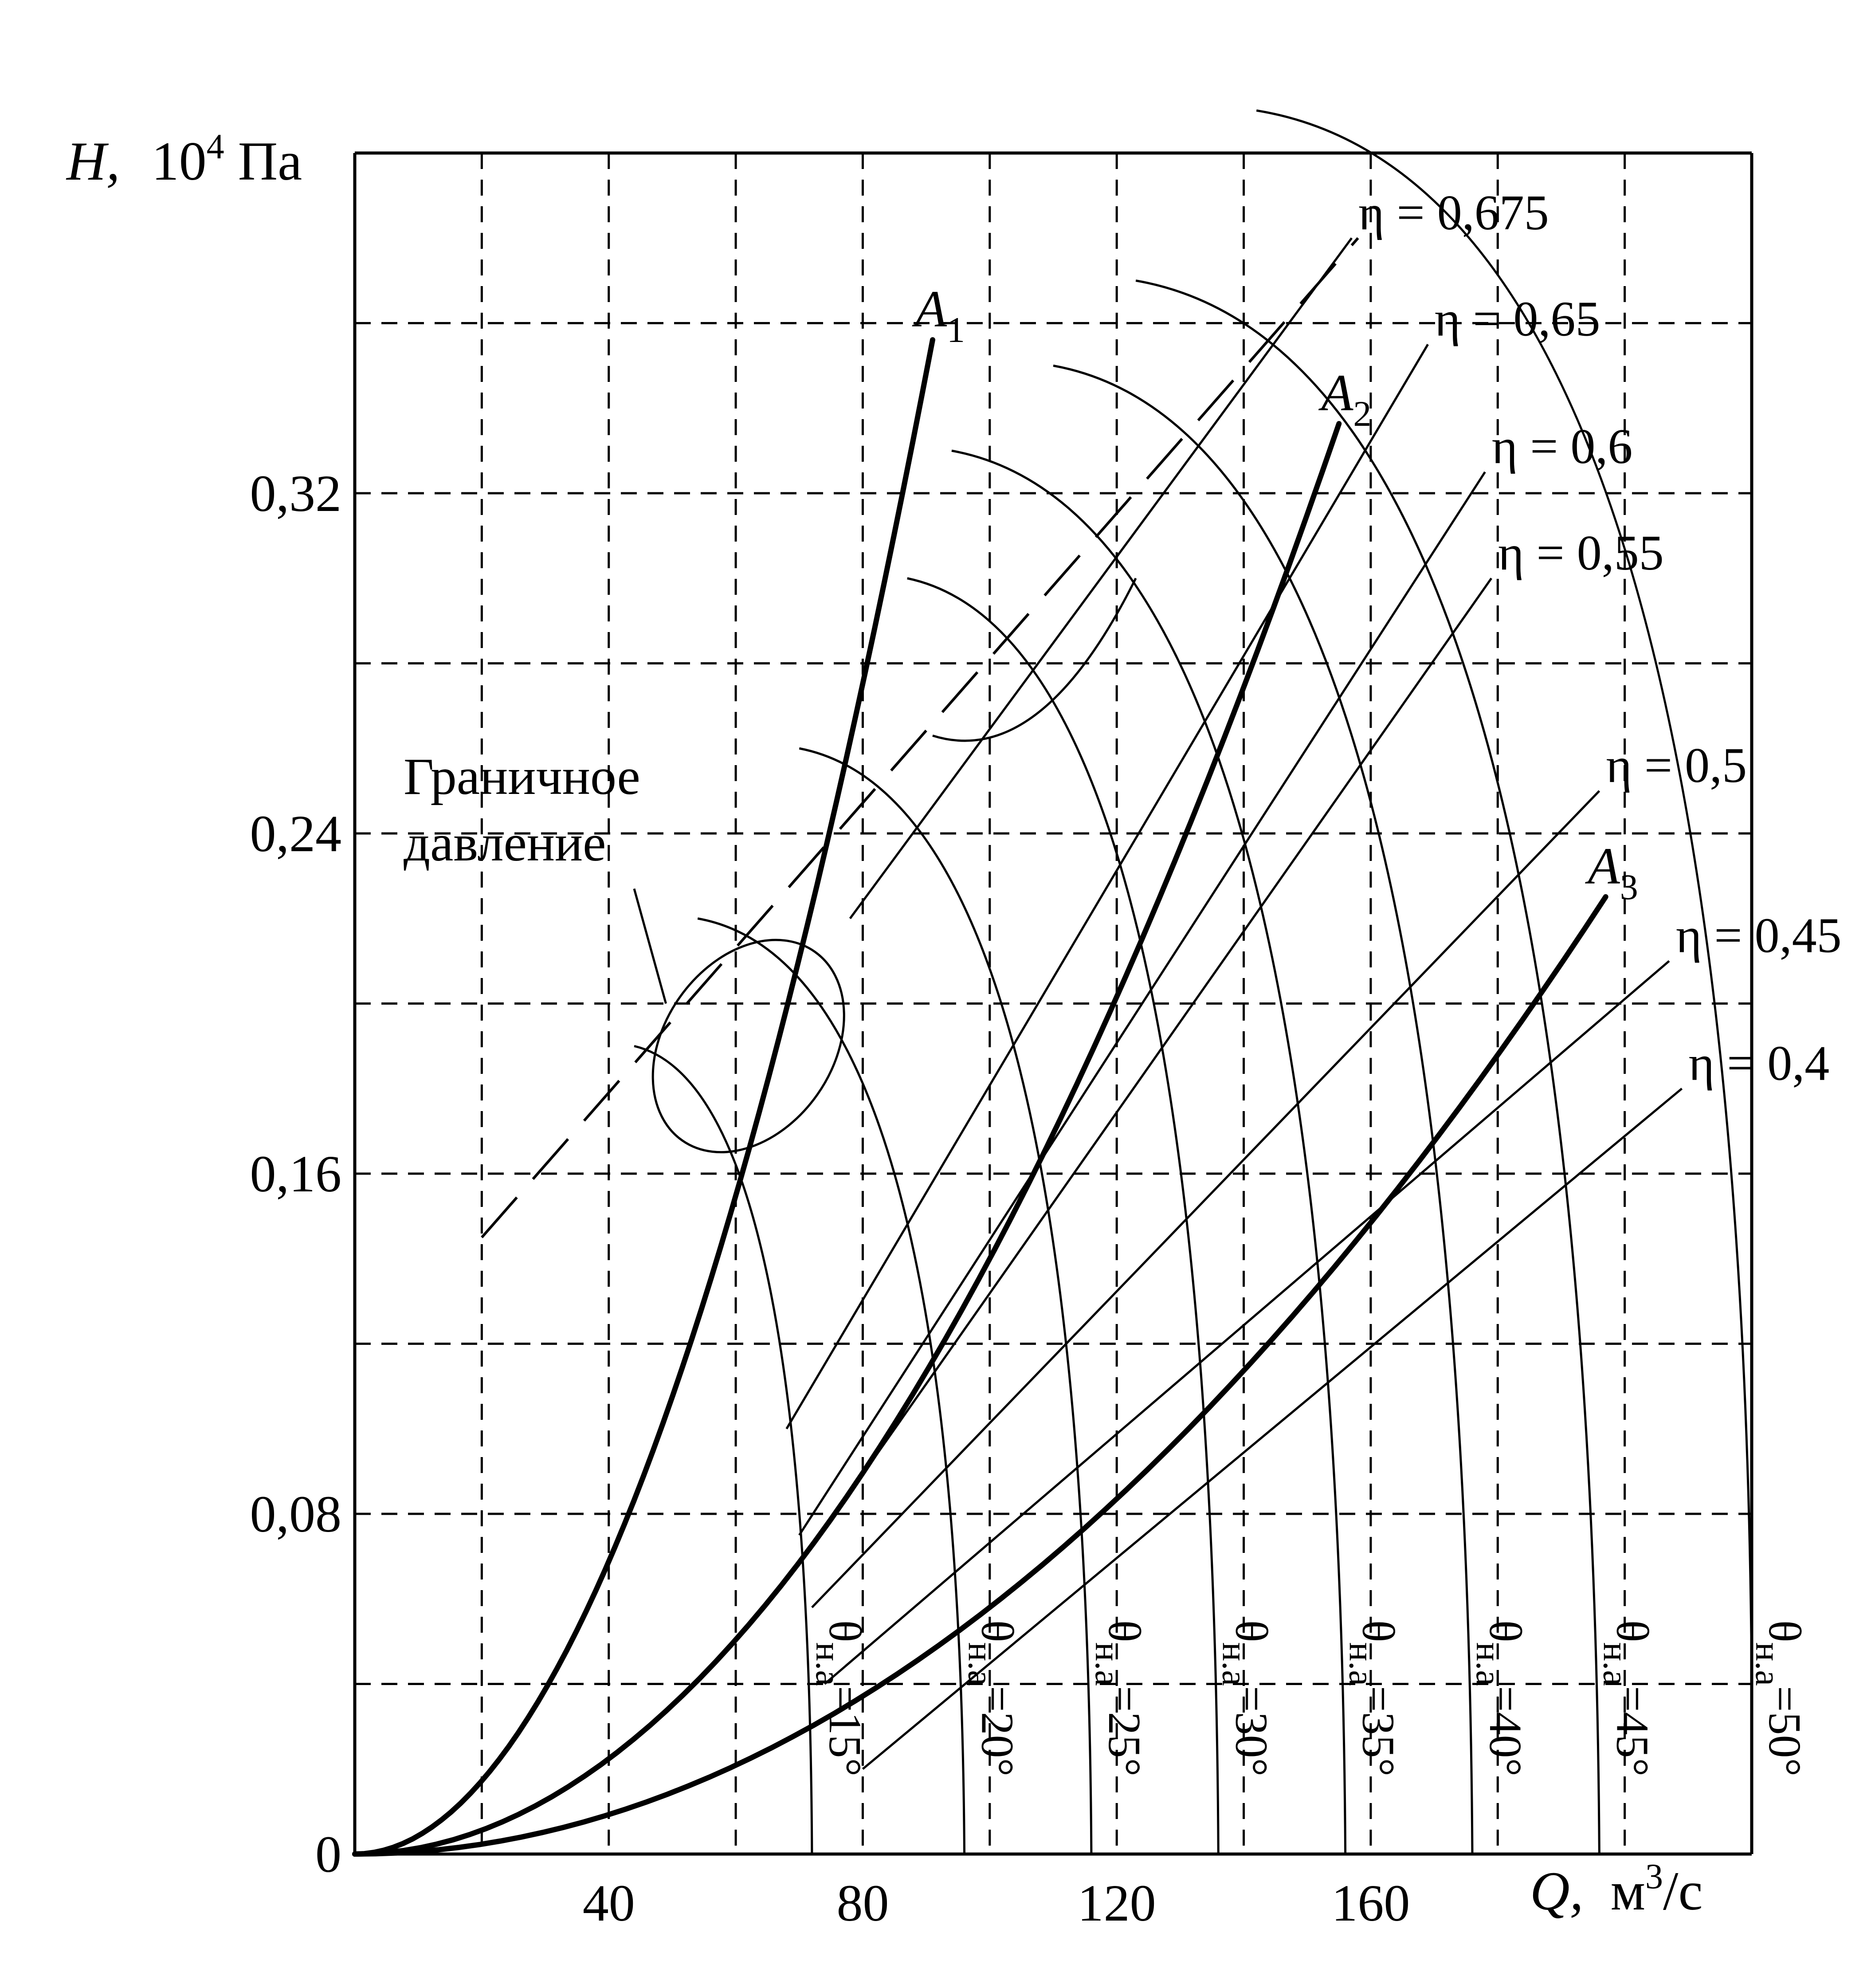 The width and height of the screenshot is (1875, 1988). What do you see at coordinates (1517, 318) in the screenshot?
I see `efficiency-label: η = 0,65` at bounding box center [1517, 318].